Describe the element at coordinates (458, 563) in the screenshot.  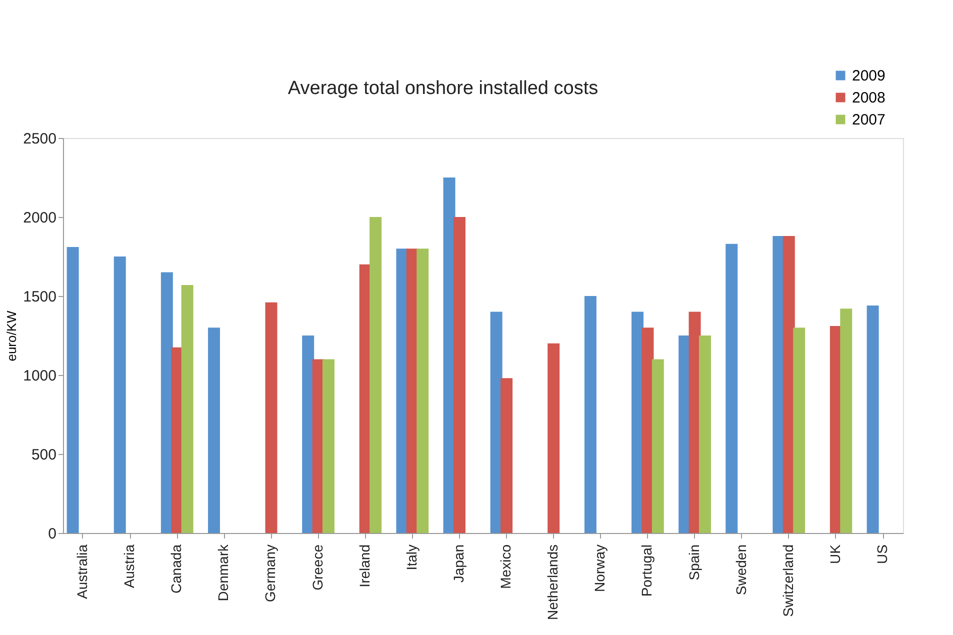
I see `x-tick-label: Japan` at that location.